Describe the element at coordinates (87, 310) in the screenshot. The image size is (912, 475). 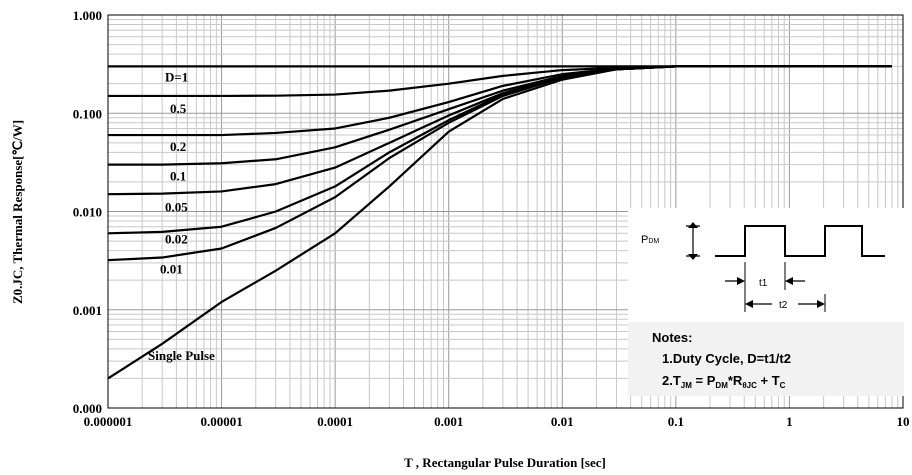
I see `y-tick-label: 0.001` at that location.